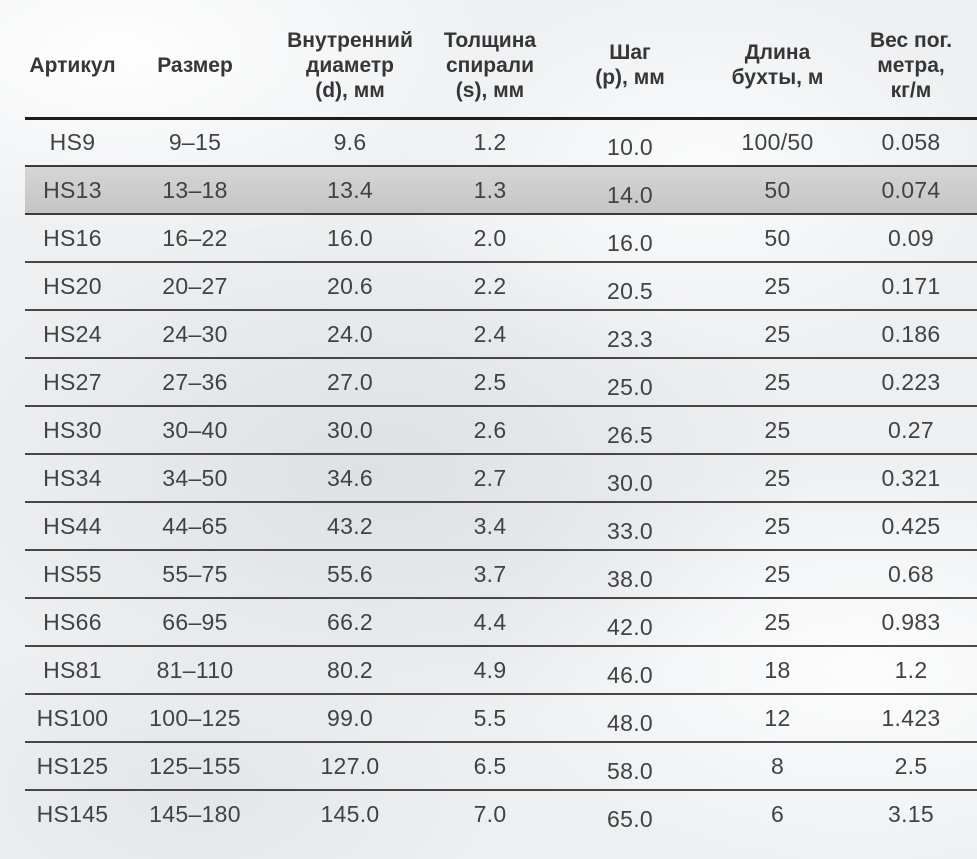 The width and height of the screenshot is (977, 859). Describe the element at coordinates (72, 814) in the screenshot. I see `cell-value: HS145` at that location.